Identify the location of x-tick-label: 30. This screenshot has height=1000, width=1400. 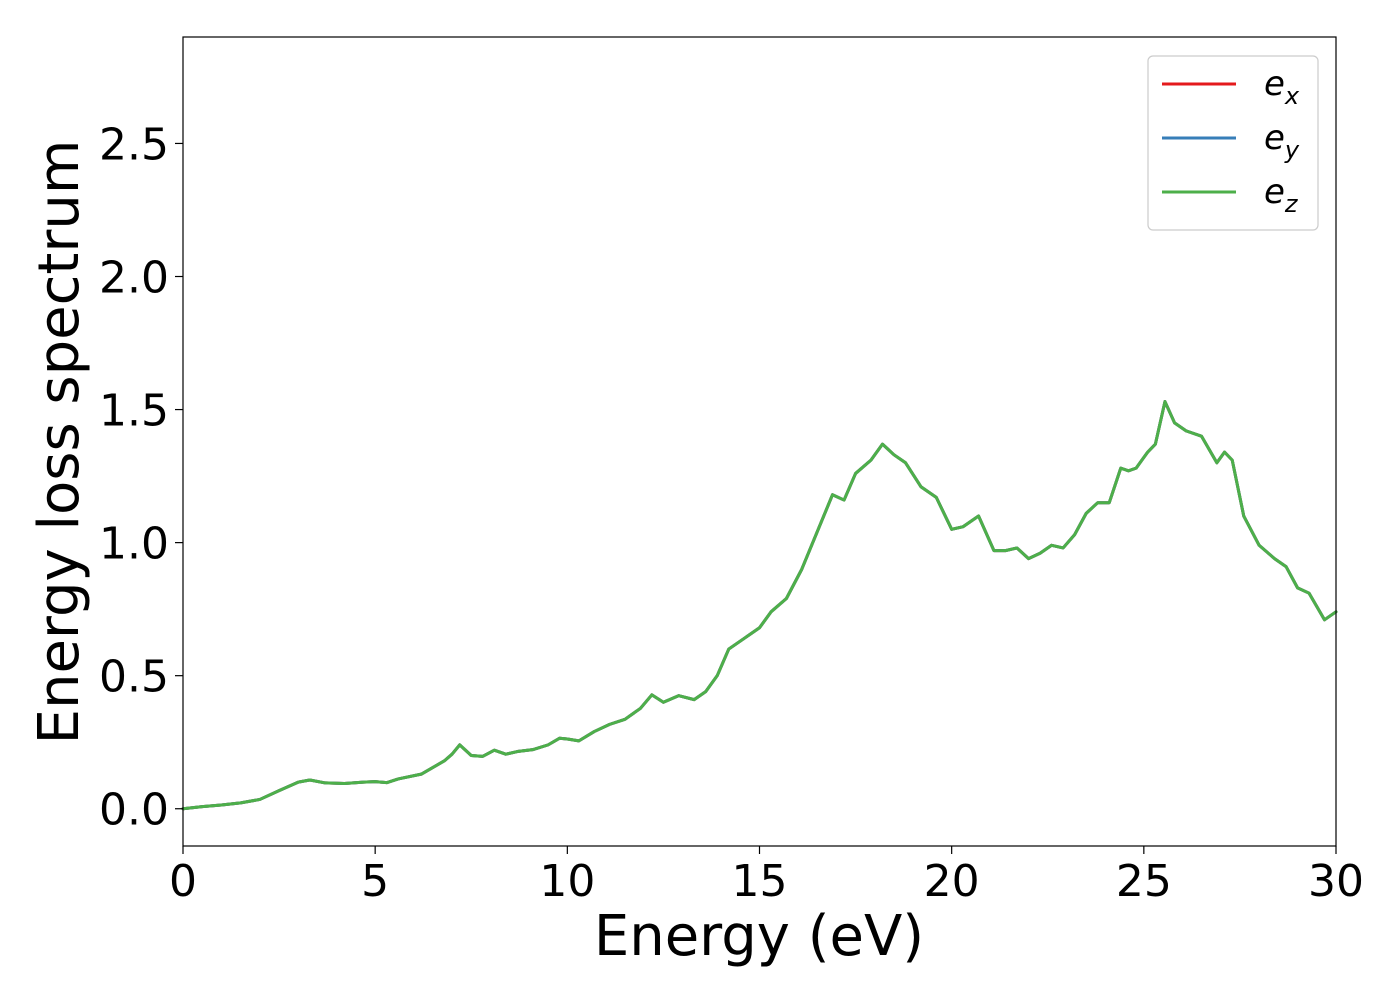
(1336, 881).